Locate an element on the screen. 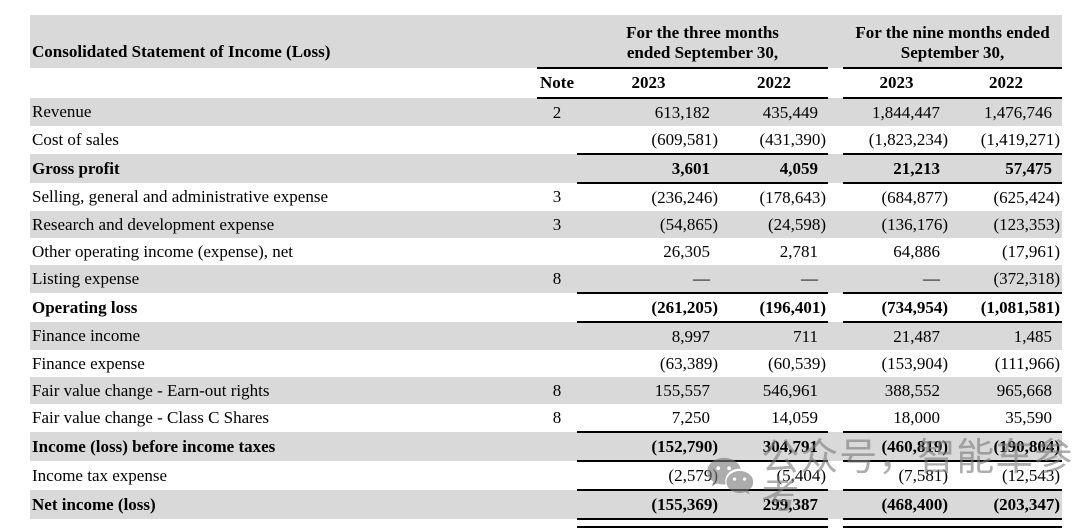  value-cell: 965,668 is located at coordinates (1006, 390).